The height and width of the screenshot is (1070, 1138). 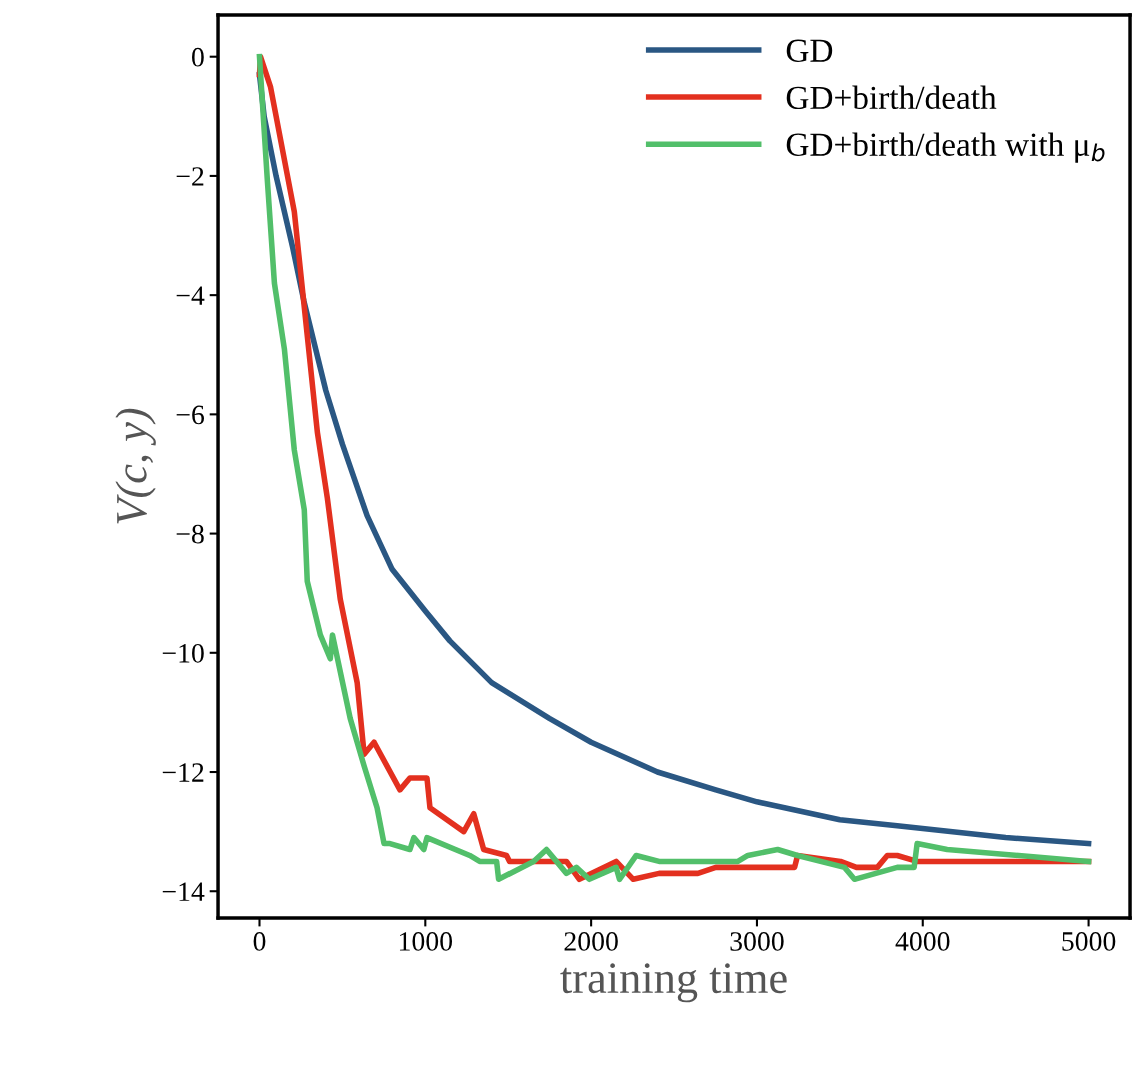 What do you see at coordinates (809, 50) in the screenshot?
I see `legend-label: GD` at bounding box center [809, 50].